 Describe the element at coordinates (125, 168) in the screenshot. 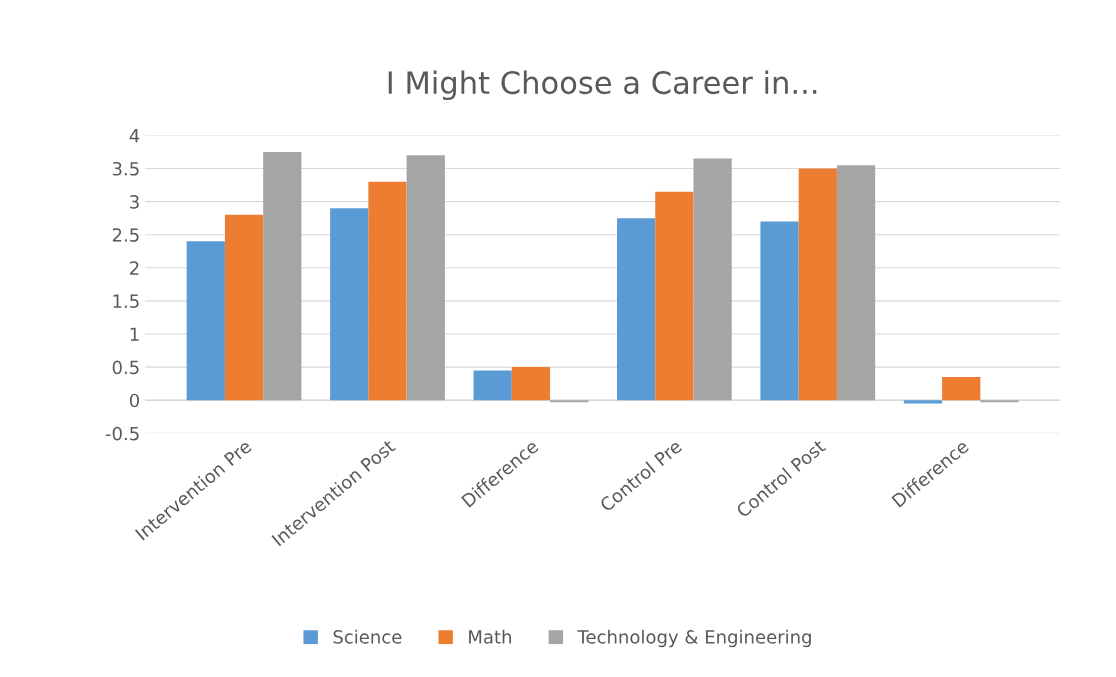

I see `y-tick-label: 3.5` at that location.